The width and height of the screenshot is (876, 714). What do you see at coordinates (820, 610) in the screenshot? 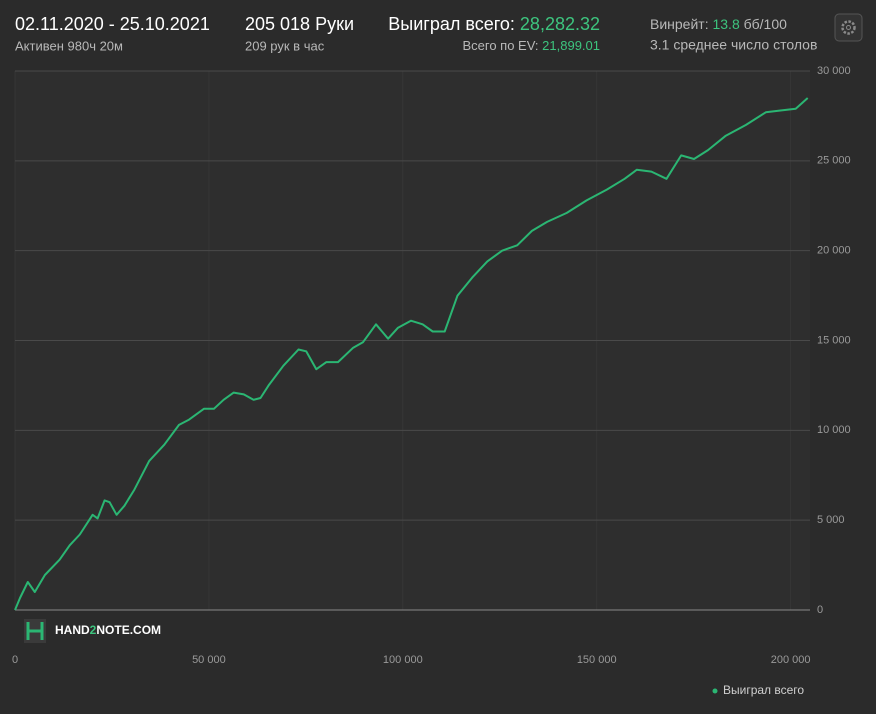
I see `y-tick-label: 0` at bounding box center [820, 610].